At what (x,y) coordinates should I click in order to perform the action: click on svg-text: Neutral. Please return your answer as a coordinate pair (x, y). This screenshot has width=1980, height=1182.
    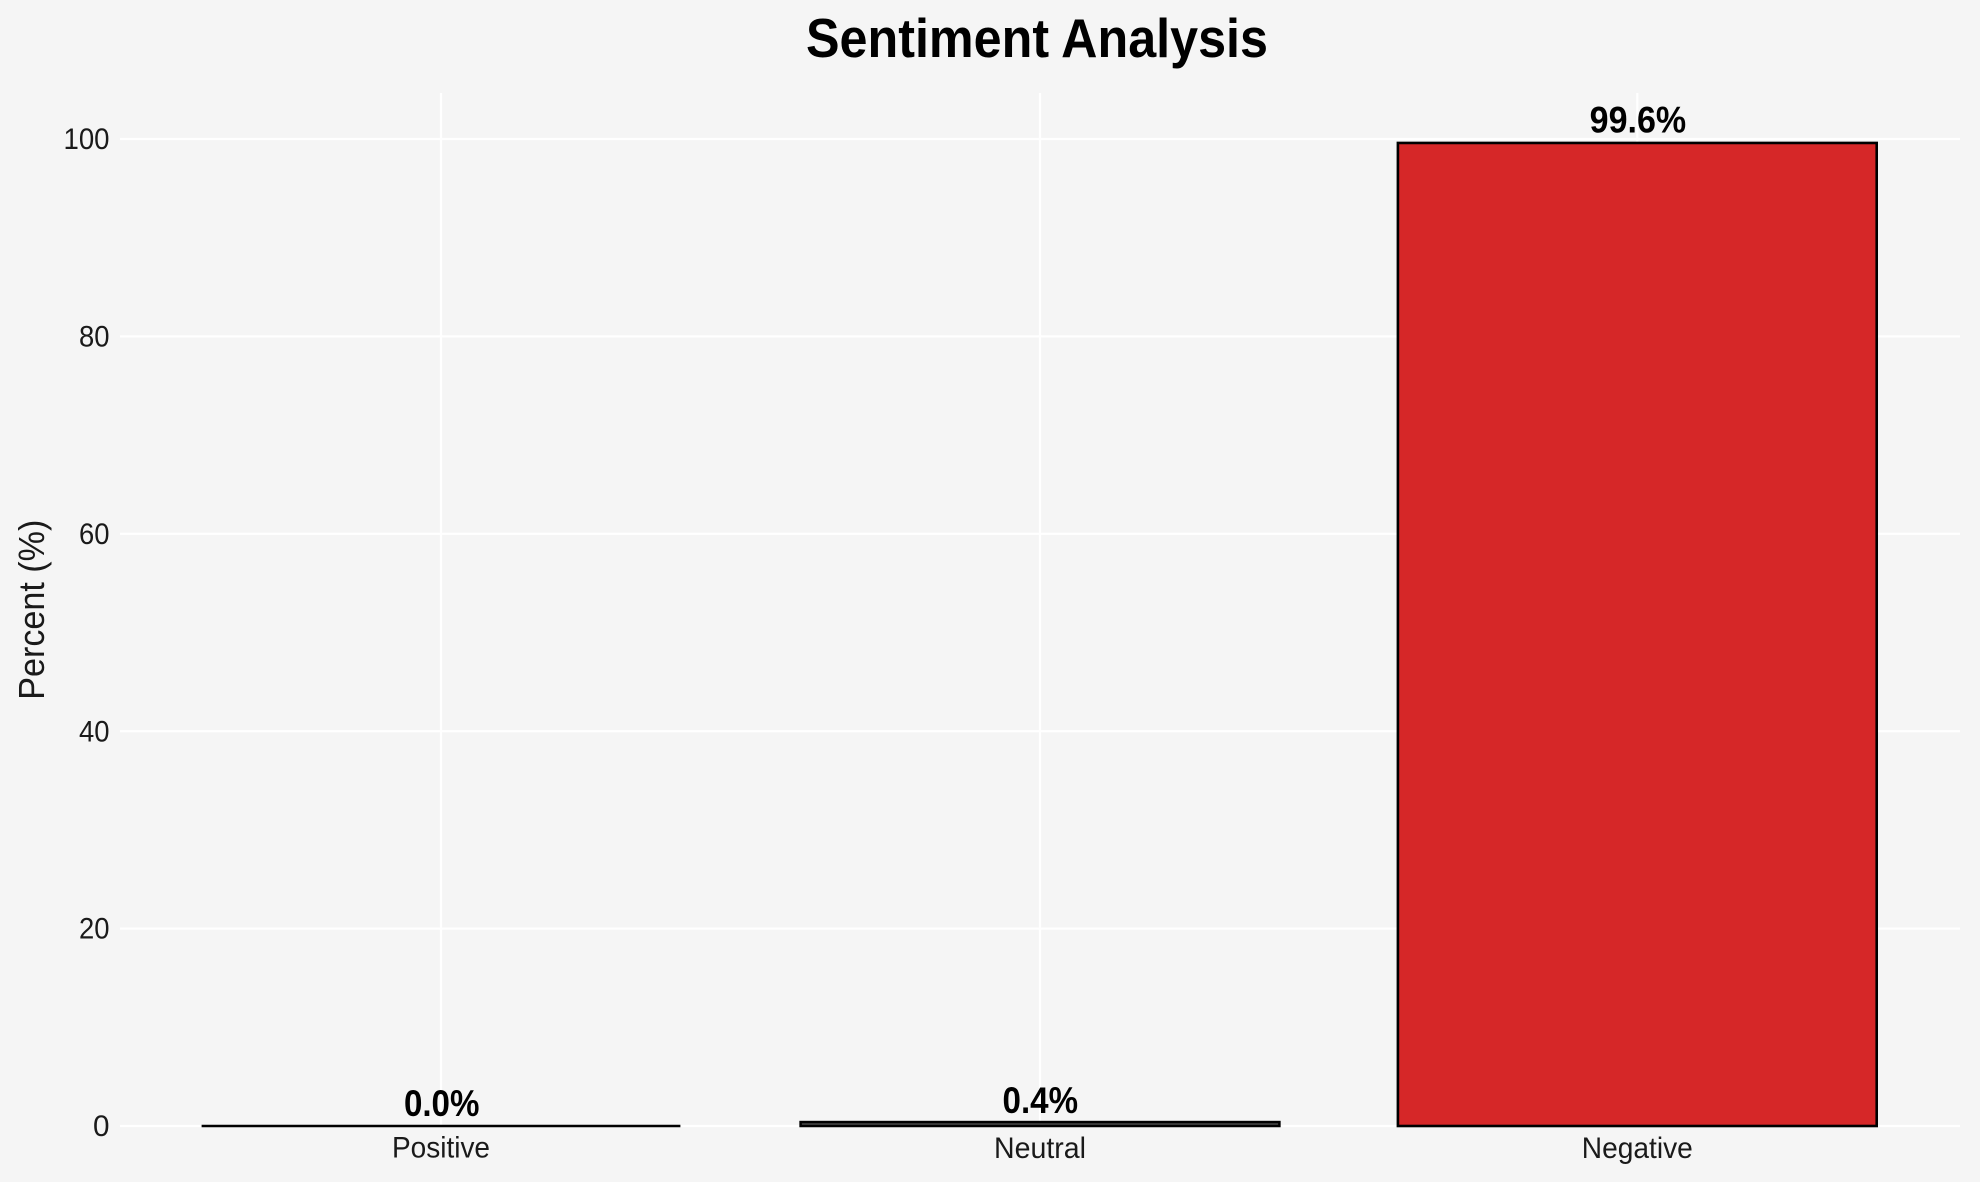
    Looking at the image, I should click on (1040, 1148).